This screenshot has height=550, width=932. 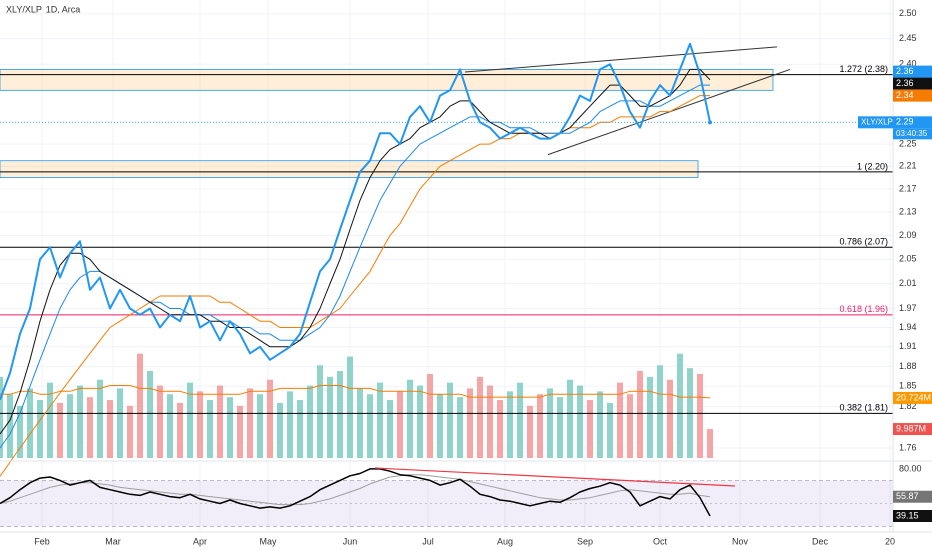 I want to click on fib-label: 0.382 (1.81), so click(x=863, y=408).